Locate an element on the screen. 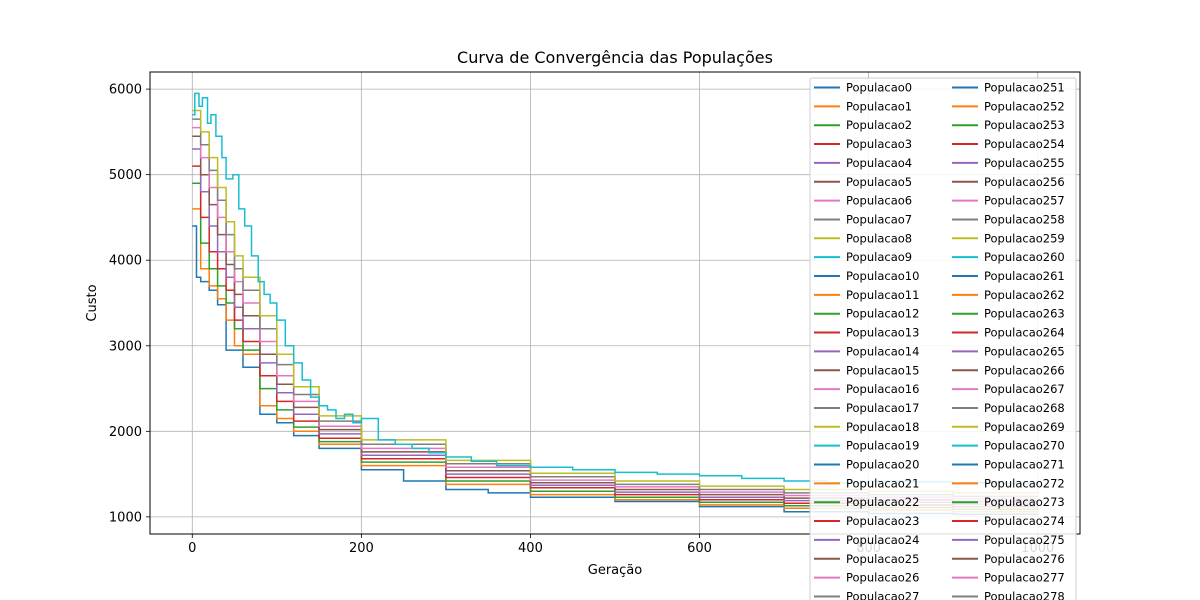 This screenshot has width=1200, height=600. legend-entry: Populacao6 is located at coordinates (879, 201).